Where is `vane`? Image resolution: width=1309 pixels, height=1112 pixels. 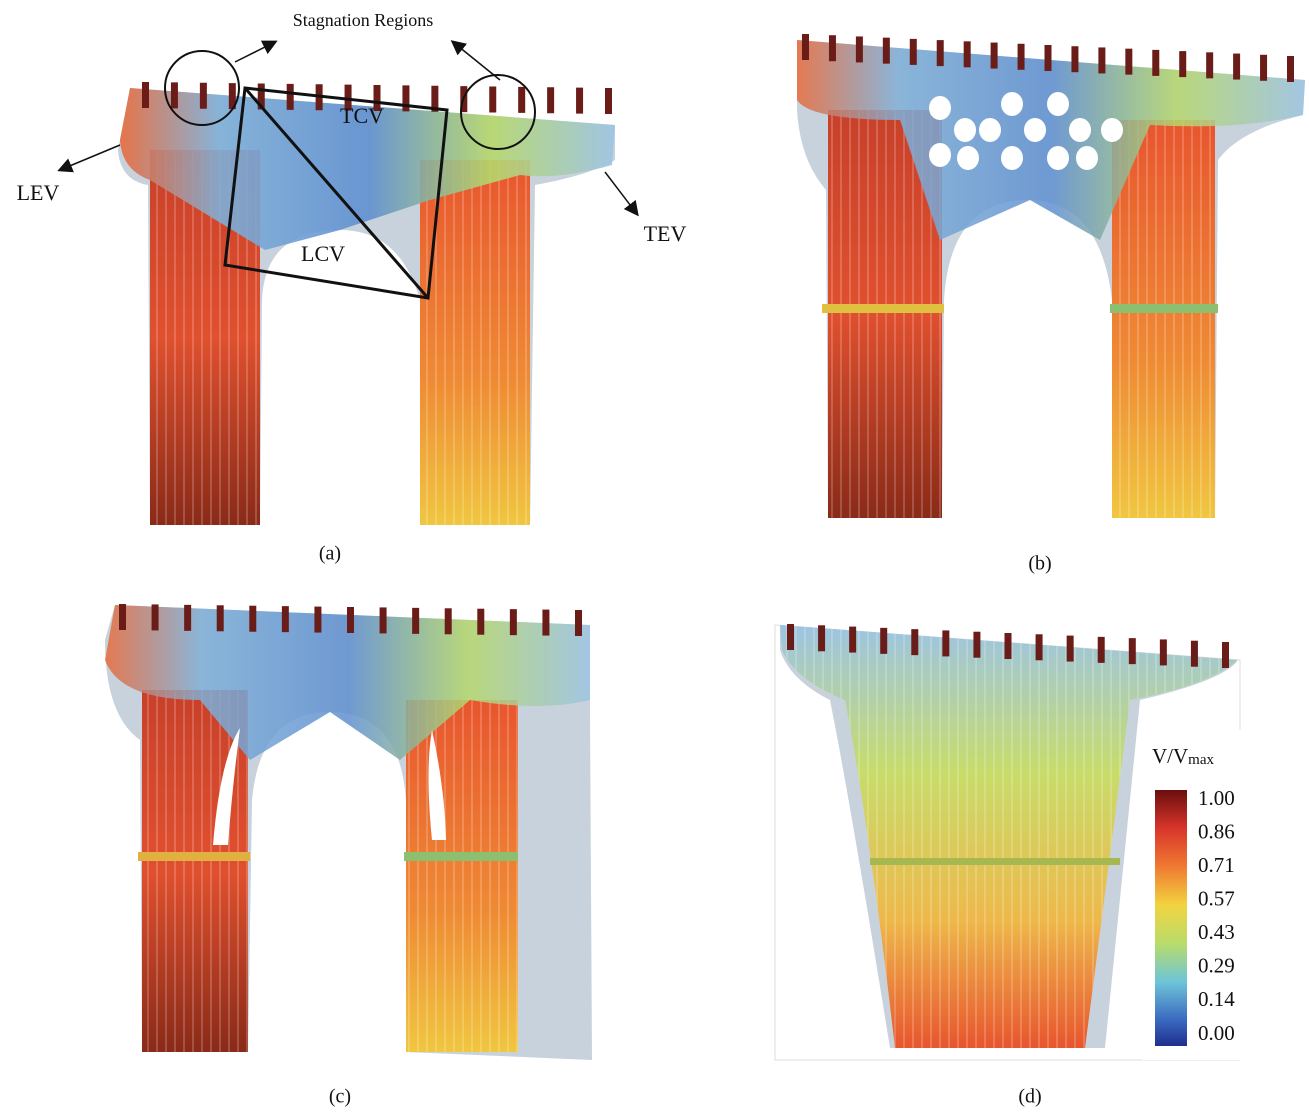 vane is located at coordinates (226, 786).